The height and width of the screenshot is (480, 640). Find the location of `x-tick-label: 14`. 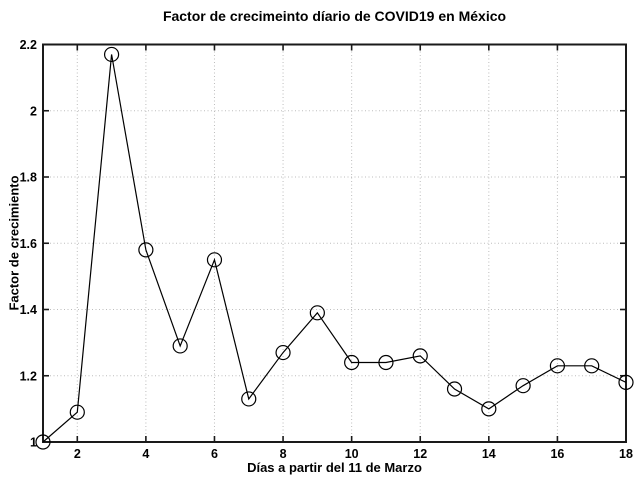

x-tick-label: 14 is located at coordinates (489, 454).